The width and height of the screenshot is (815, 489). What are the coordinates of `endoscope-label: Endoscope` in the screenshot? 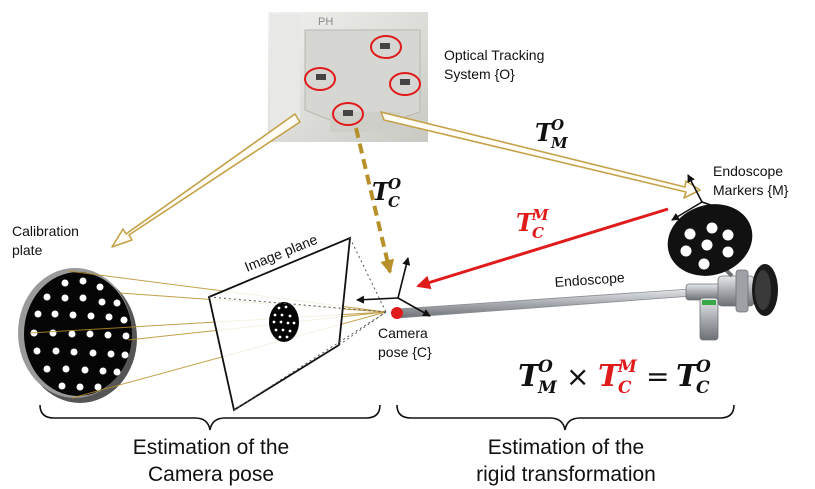 It's located at (589, 279).